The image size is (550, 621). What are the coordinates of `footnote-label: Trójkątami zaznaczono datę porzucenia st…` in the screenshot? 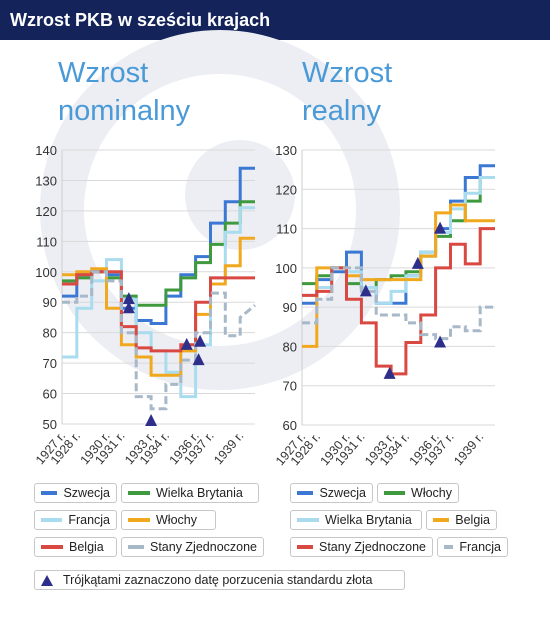 It's located at (218, 580).